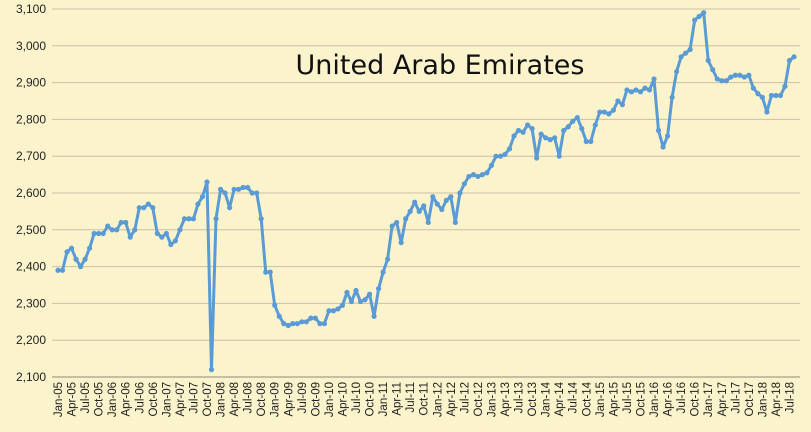  What do you see at coordinates (86, 397) in the screenshot?
I see `x-tick-label: Jul-05` at bounding box center [86, 397].